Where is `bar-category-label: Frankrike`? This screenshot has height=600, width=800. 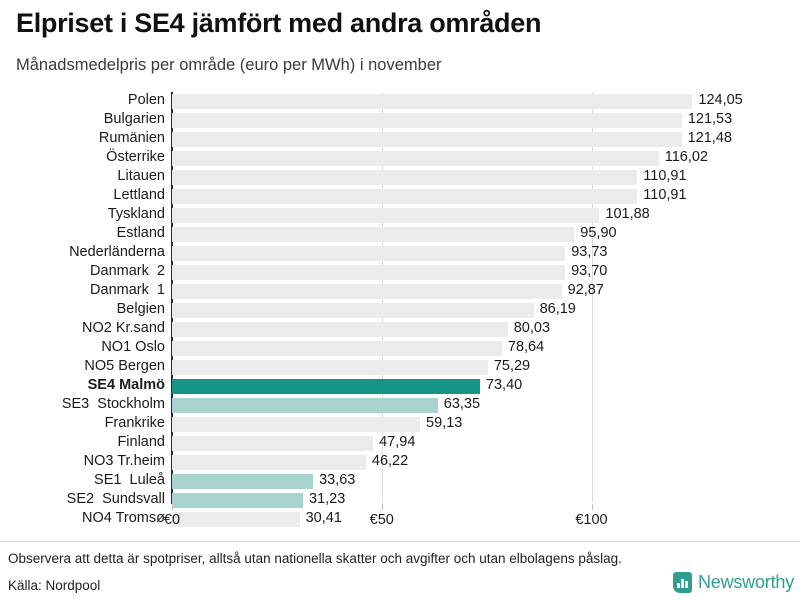
bar-category-label: Frankrike is located at coordinates (134, 423).